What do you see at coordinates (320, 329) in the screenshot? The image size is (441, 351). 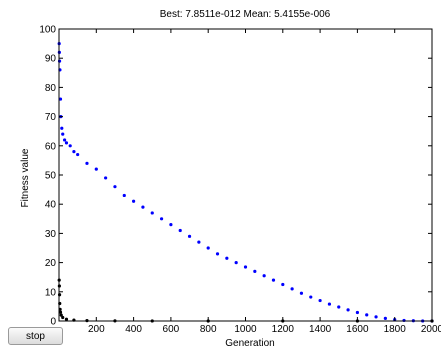 I see `x-tick-label: 1400` at bounding box center [320, 329].